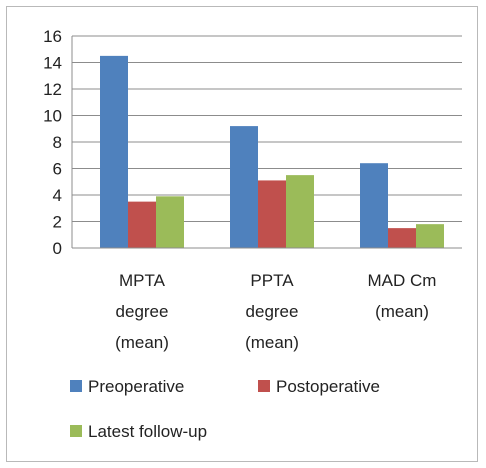  What do you see at coordinates (147, 431) in the screenshot?
I see `legend-label: Latest follow-up` at bounding box center [147, 431].